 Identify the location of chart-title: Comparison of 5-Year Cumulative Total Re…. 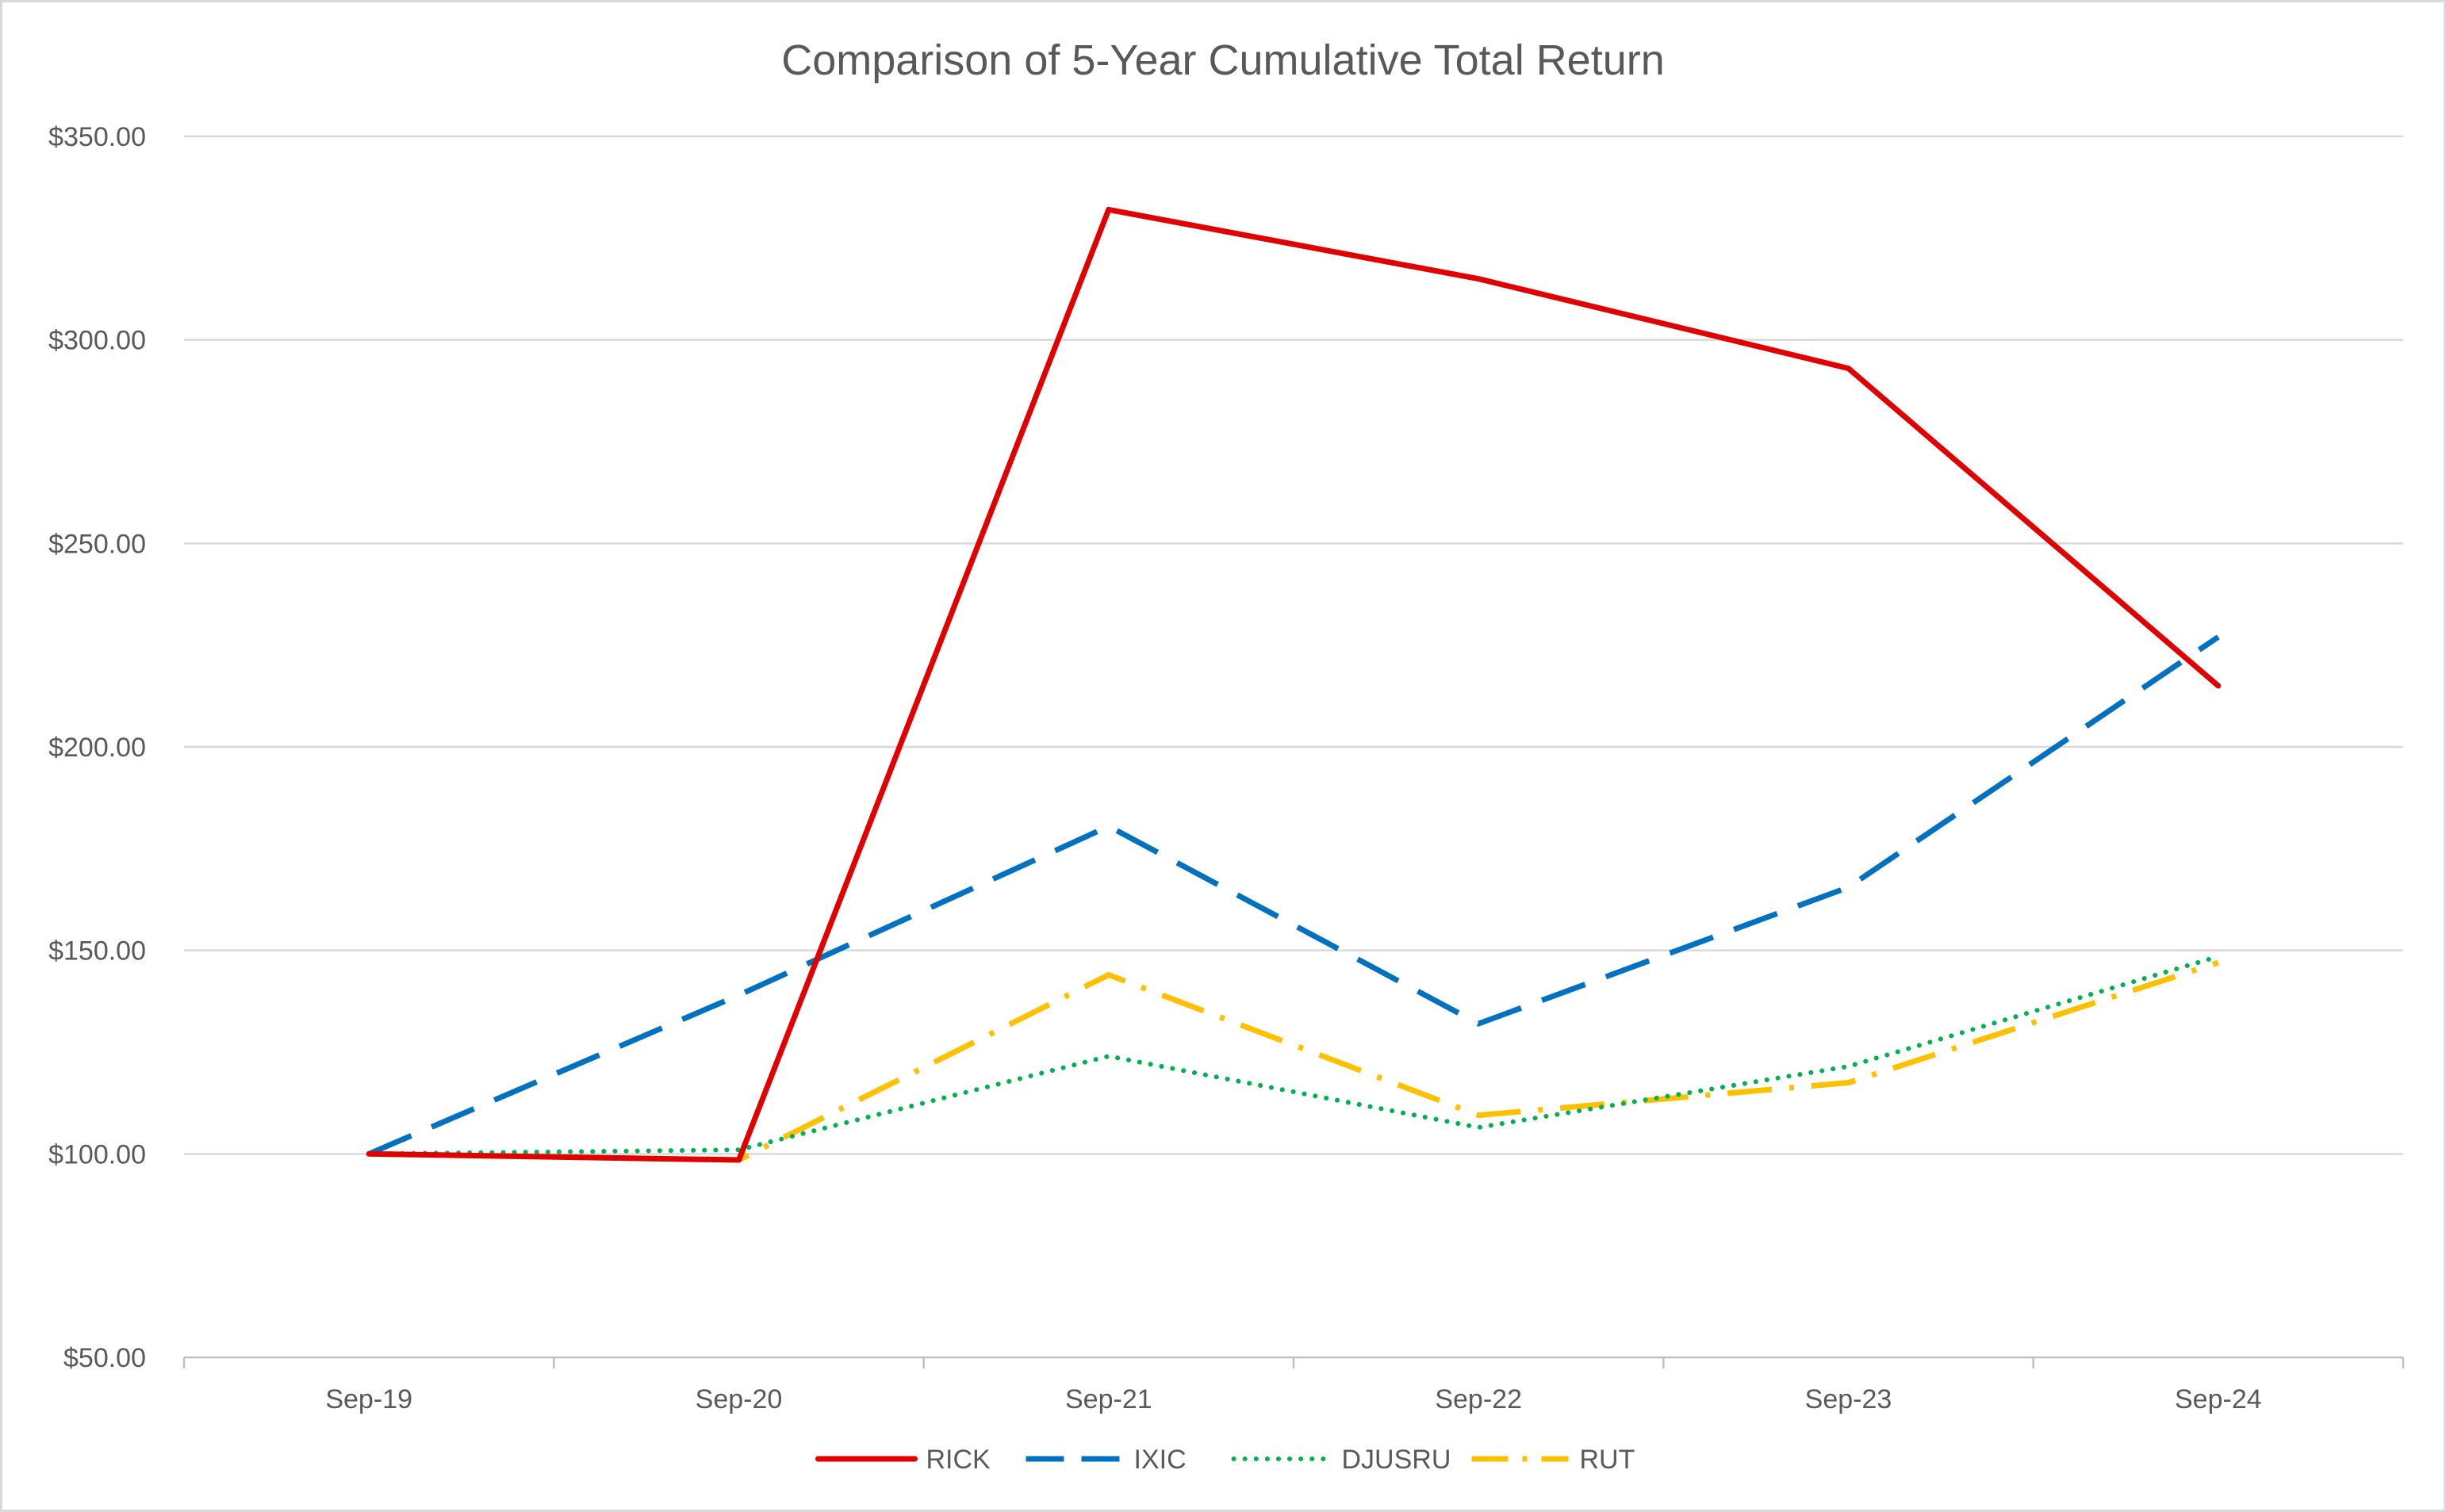
(1223, 60).